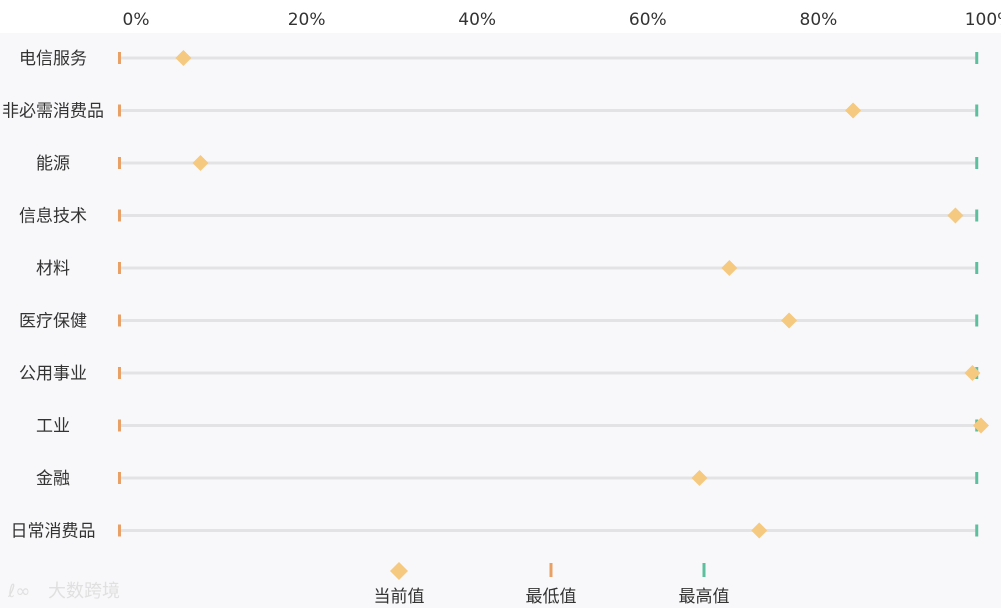 This screenshot has width=1001, height=608. I want to click on legend: 当前值 最低值 最高值, so click(552, 584).